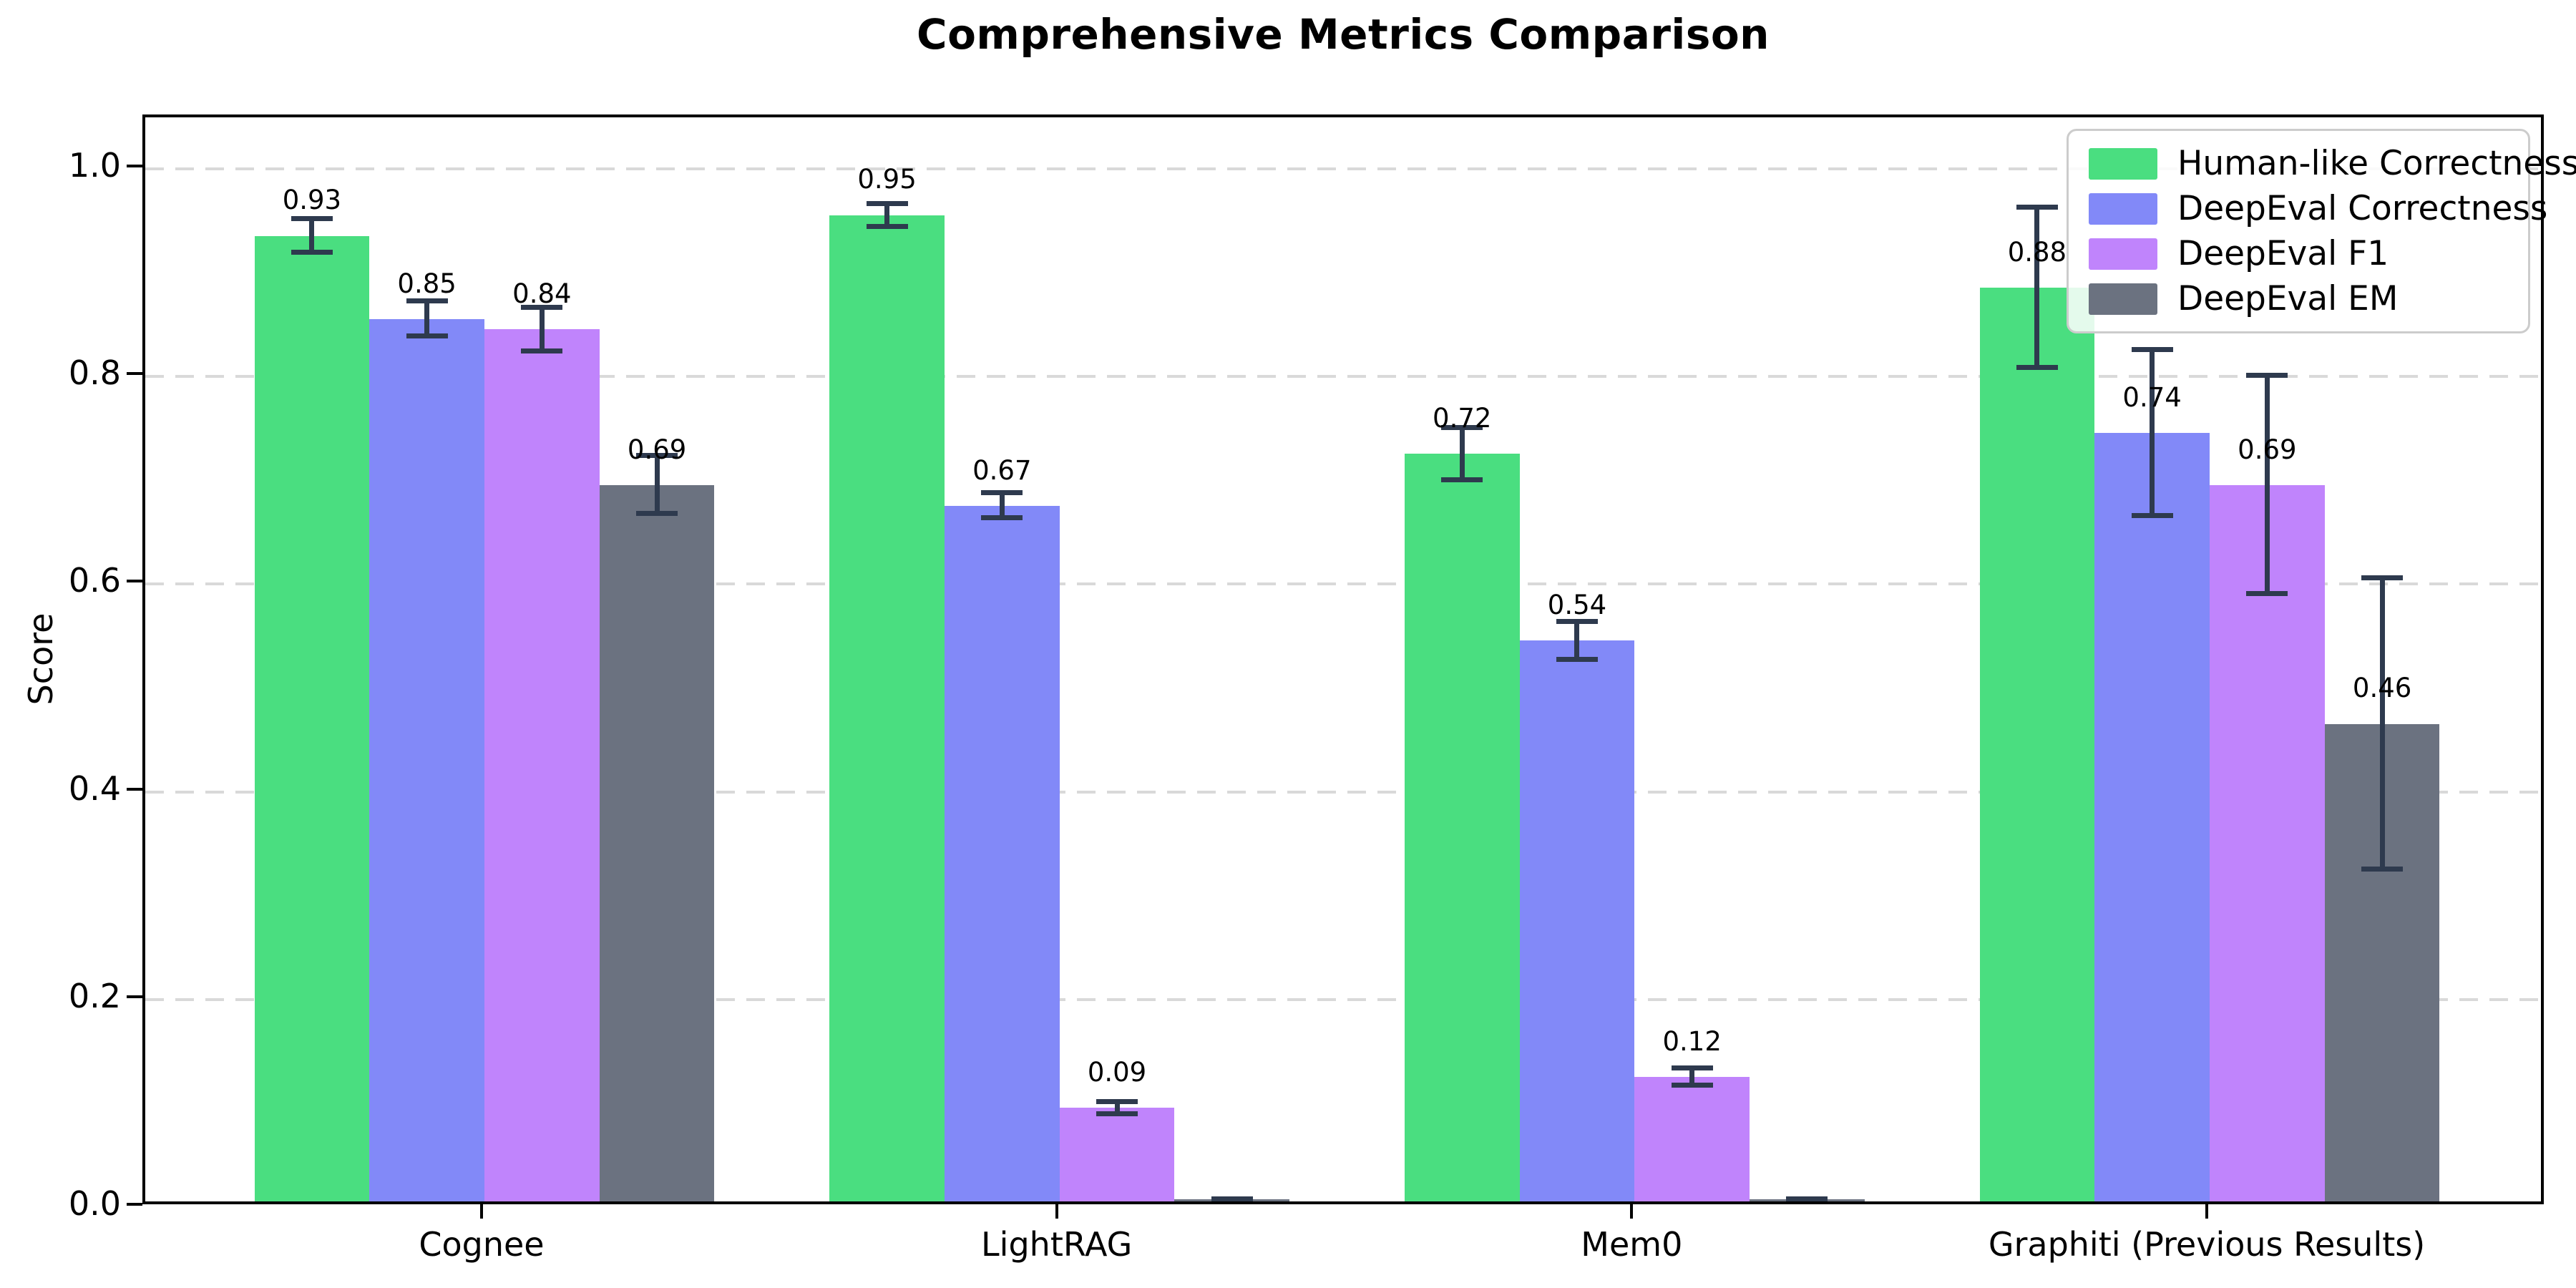 The height and width of the screenshot is (1288, 2576). I want to click on y-tick-label: 0.0, so click(94, 1203).